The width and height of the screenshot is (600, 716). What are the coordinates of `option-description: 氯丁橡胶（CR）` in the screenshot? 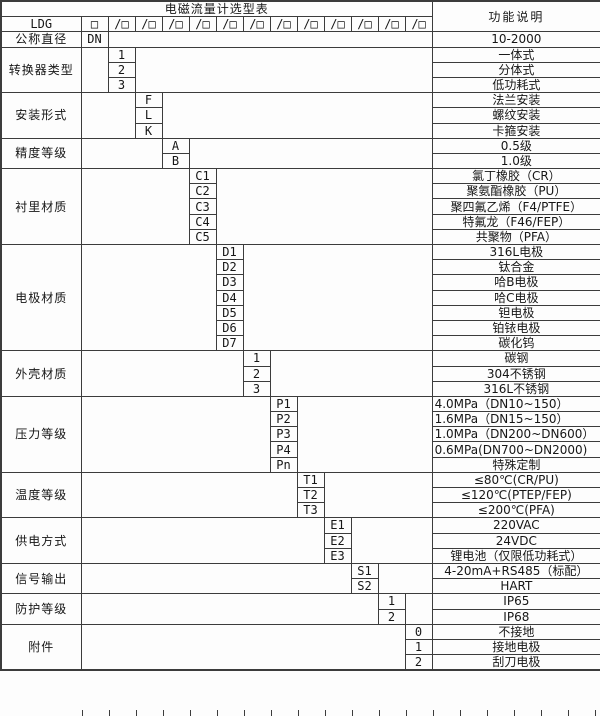 It's located at (515, 176).